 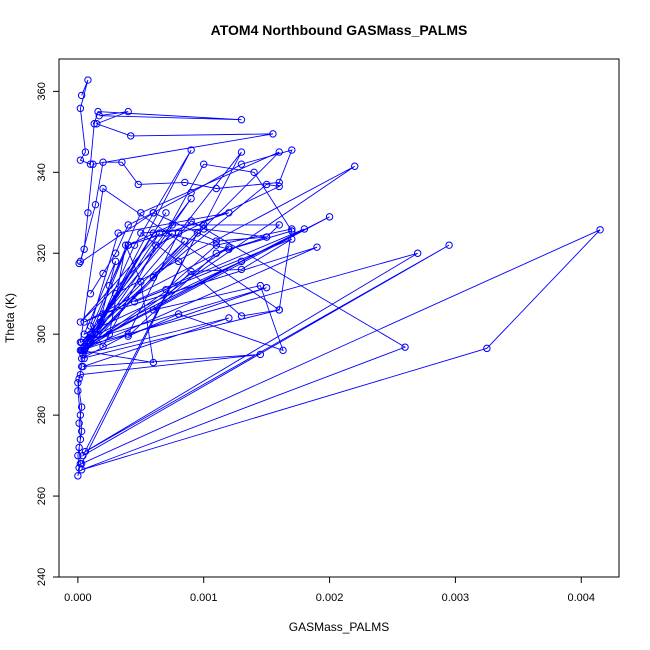 What do you see at coordinates (339, 30) in the screenshot?
I see `chart-title: ATOM4 Northbound GASMass_PALMS` at bounding box center [339, 30].